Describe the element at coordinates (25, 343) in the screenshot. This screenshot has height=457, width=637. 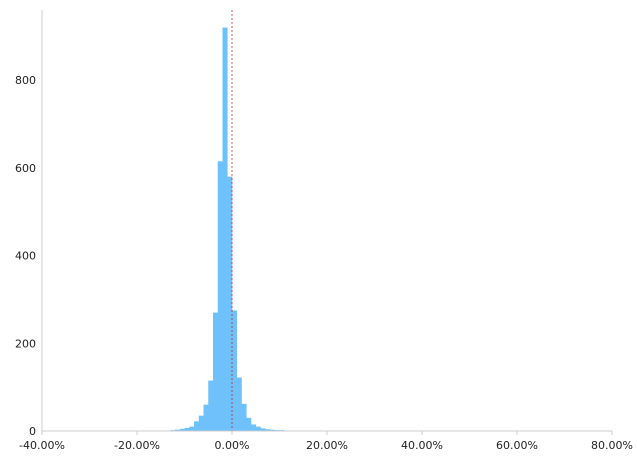
I see `y-tick-label: 200` at that location.